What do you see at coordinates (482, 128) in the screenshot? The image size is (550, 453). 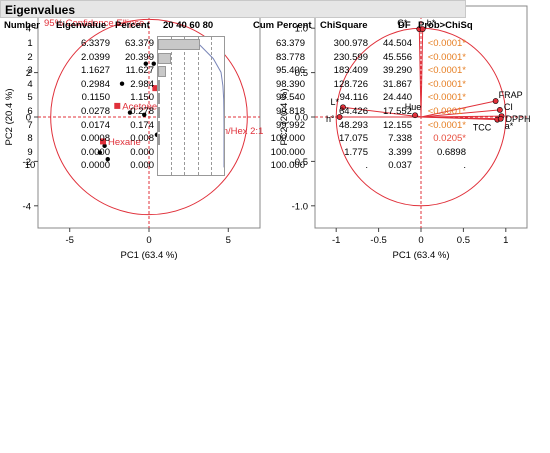 I see `loading-label: TCC` at bounding box center [482, 128].